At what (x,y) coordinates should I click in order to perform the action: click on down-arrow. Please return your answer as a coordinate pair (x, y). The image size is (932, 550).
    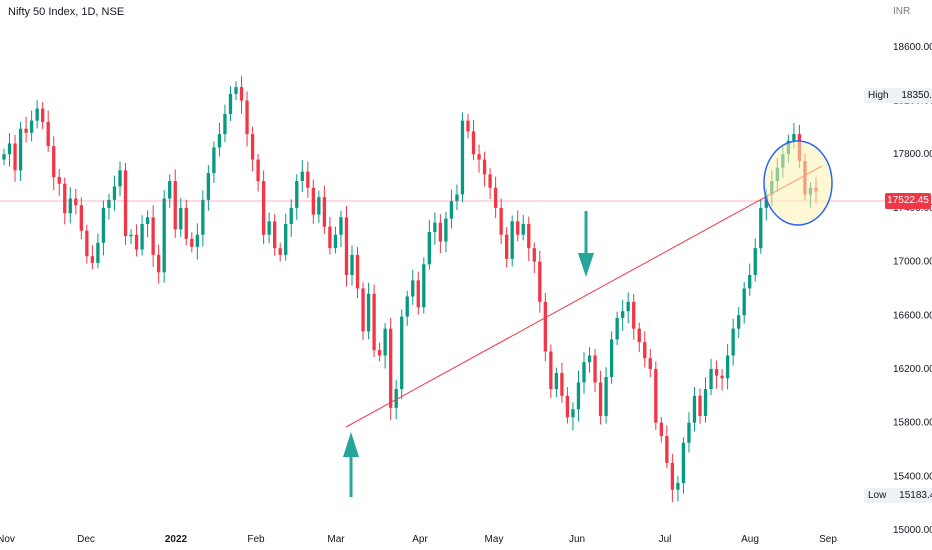
    Looking at the image, I should click on (586, 244).